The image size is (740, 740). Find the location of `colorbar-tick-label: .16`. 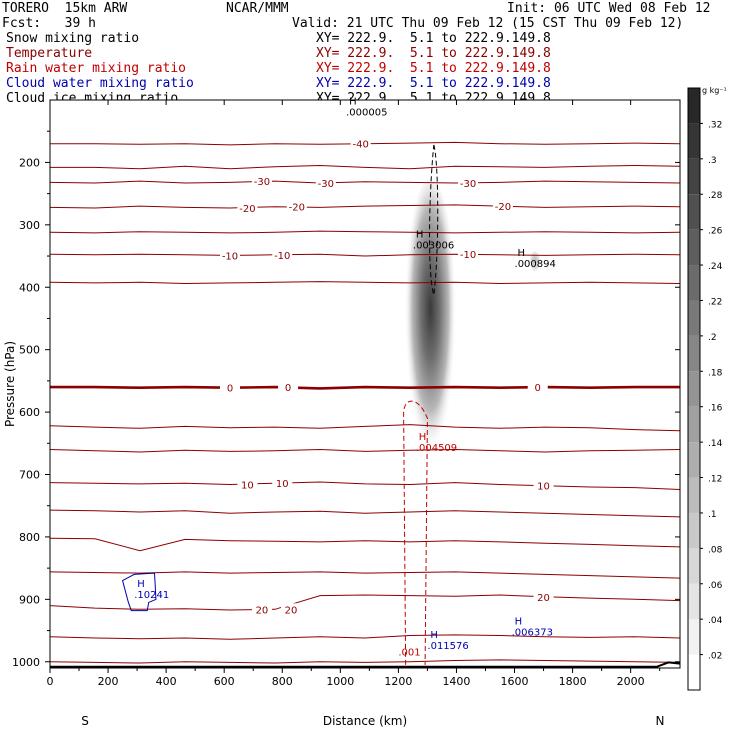

colorbar-tick-label: .16 is located at coordinates (715, 409).